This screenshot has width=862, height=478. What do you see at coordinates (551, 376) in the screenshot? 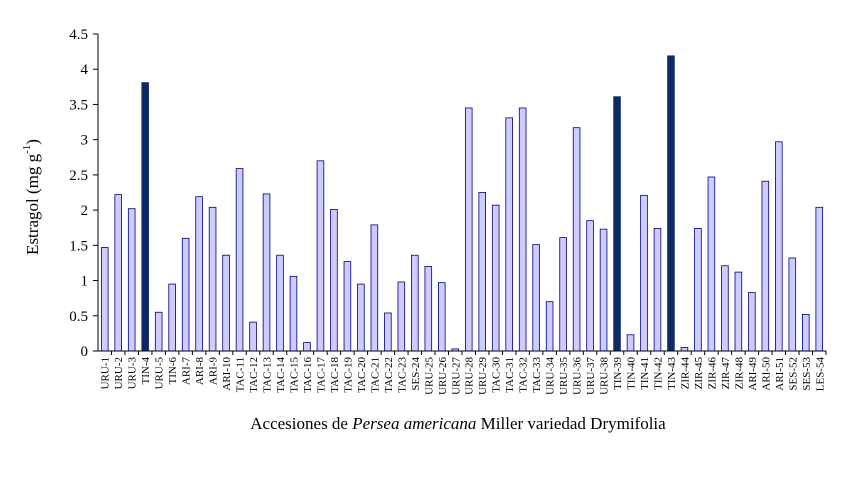
I see `x-tick-label: URU-34` at bounding box center [551, 376].